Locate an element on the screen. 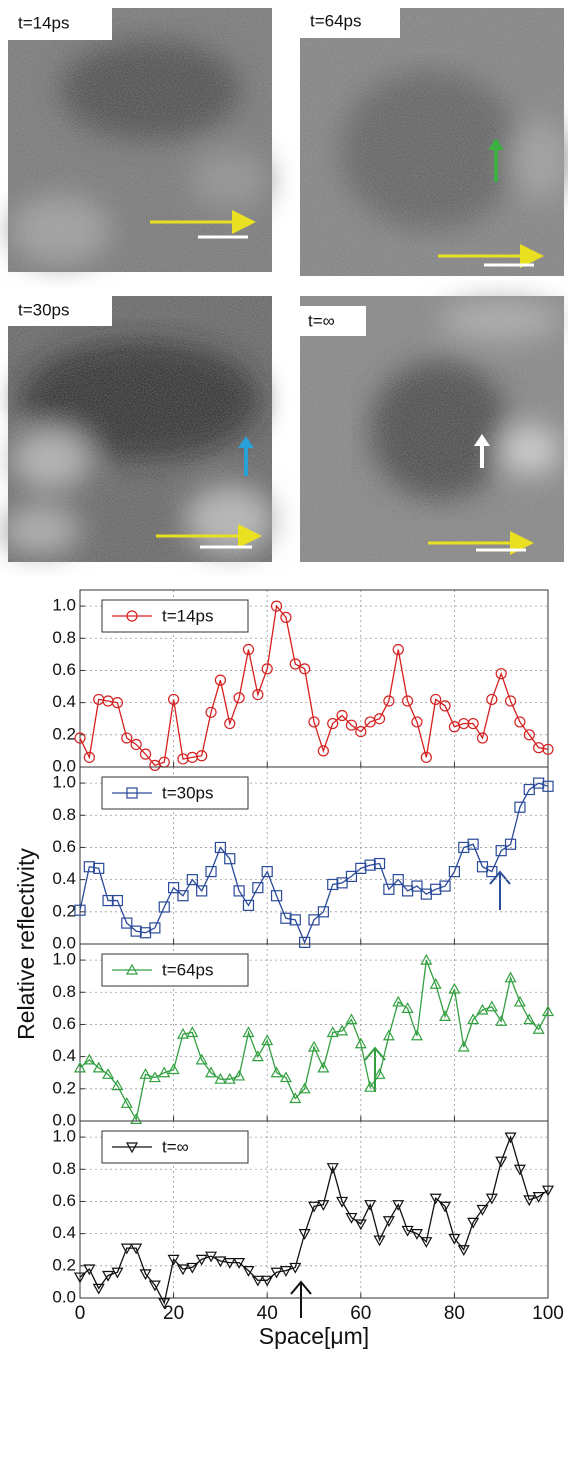 This screenshot has height=1472, width=568. legend-label: t=14ps is located at coordinates (188, 615).